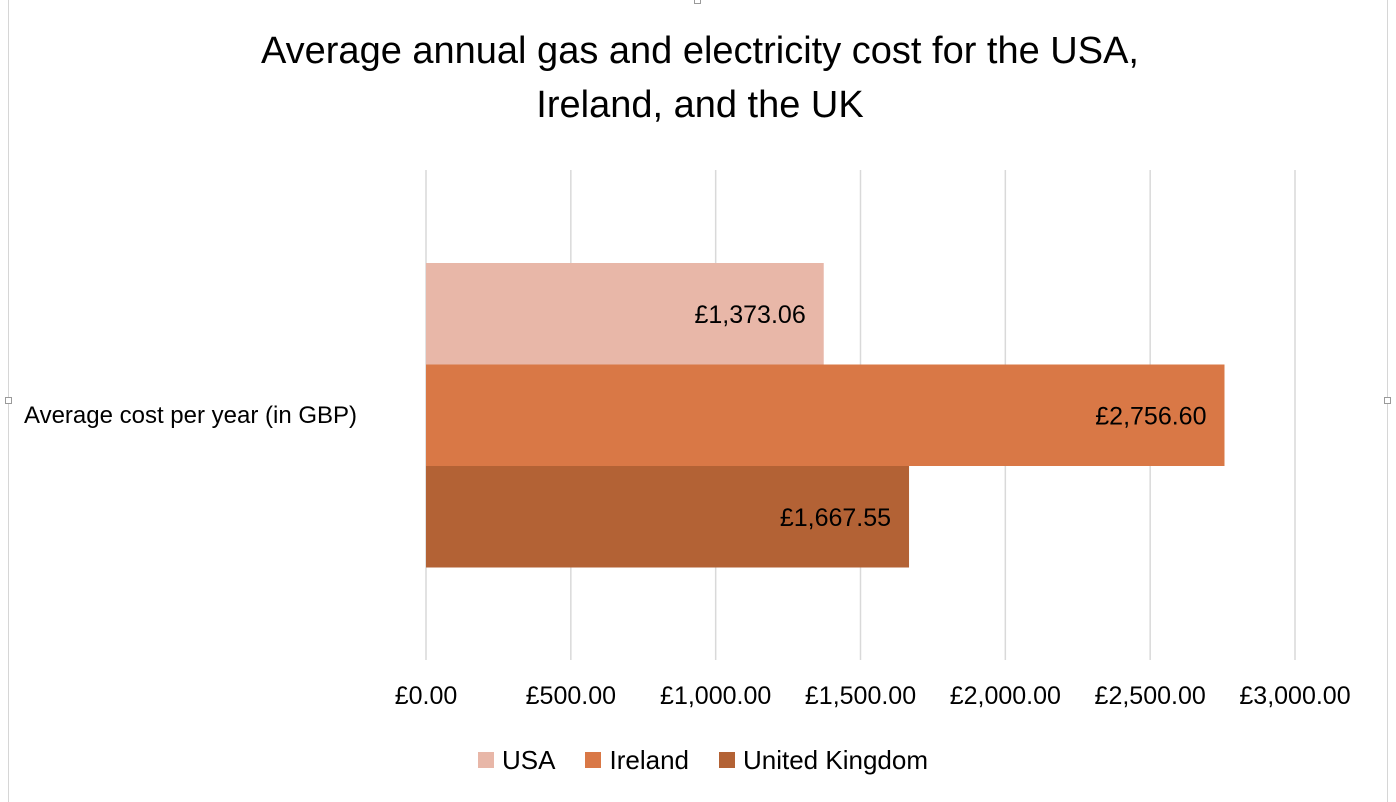 This screenshot has width=1396, height=802. Describe the element at coordinates (190, 415) in the screenshot. I see `y-category-label: Average cost per year (in GBP)` at that location.